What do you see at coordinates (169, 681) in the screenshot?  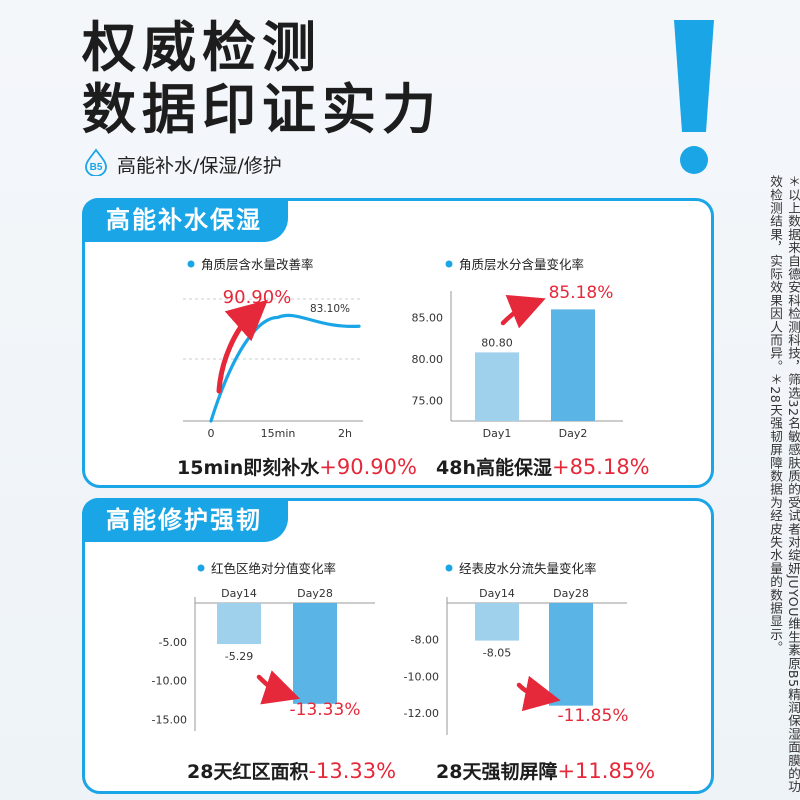 I see `chart3-ytick-1: -10.00` at bounding box center [169, 681].